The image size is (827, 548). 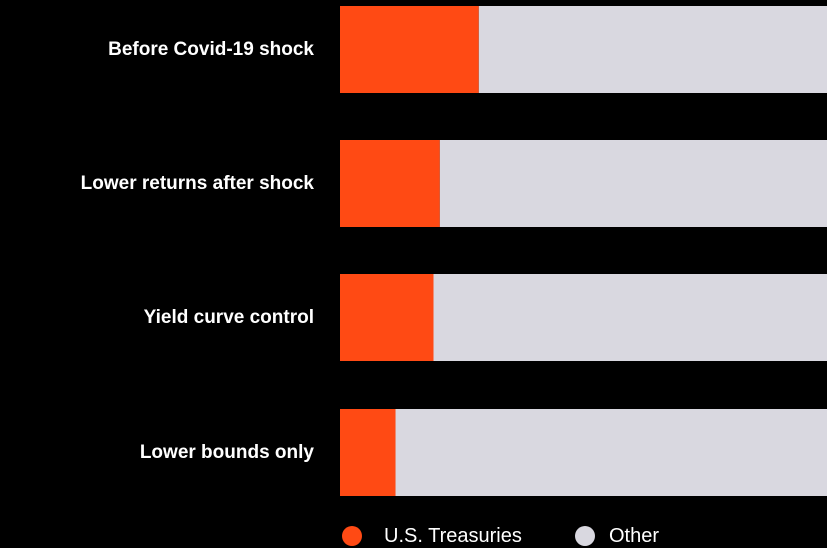 What do you see at coordinates (352, 536) in the screenshot?
I see `legend-swatch-us-treasuries` at bounding box center [352, 536].